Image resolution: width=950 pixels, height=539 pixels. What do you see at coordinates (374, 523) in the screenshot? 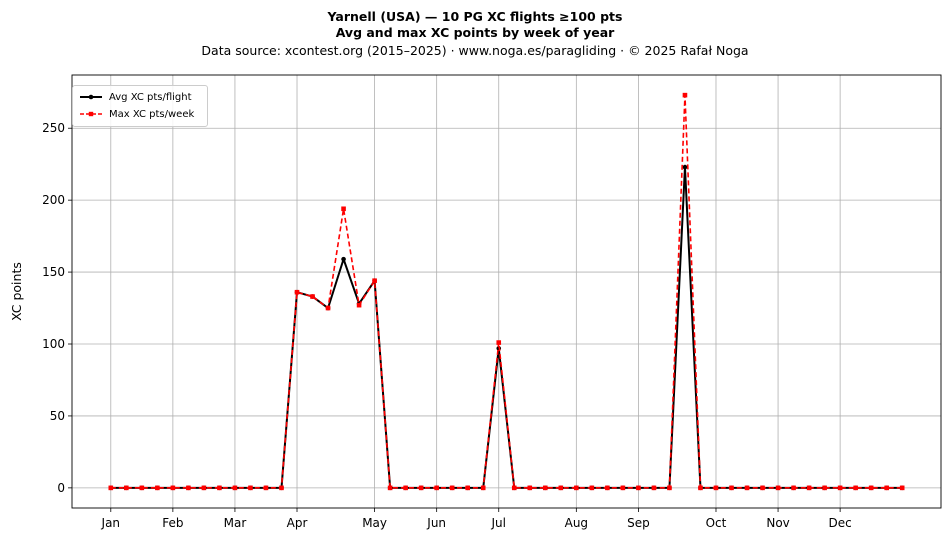
I see `x-tick-label: May` at bounding box center [374, 523].